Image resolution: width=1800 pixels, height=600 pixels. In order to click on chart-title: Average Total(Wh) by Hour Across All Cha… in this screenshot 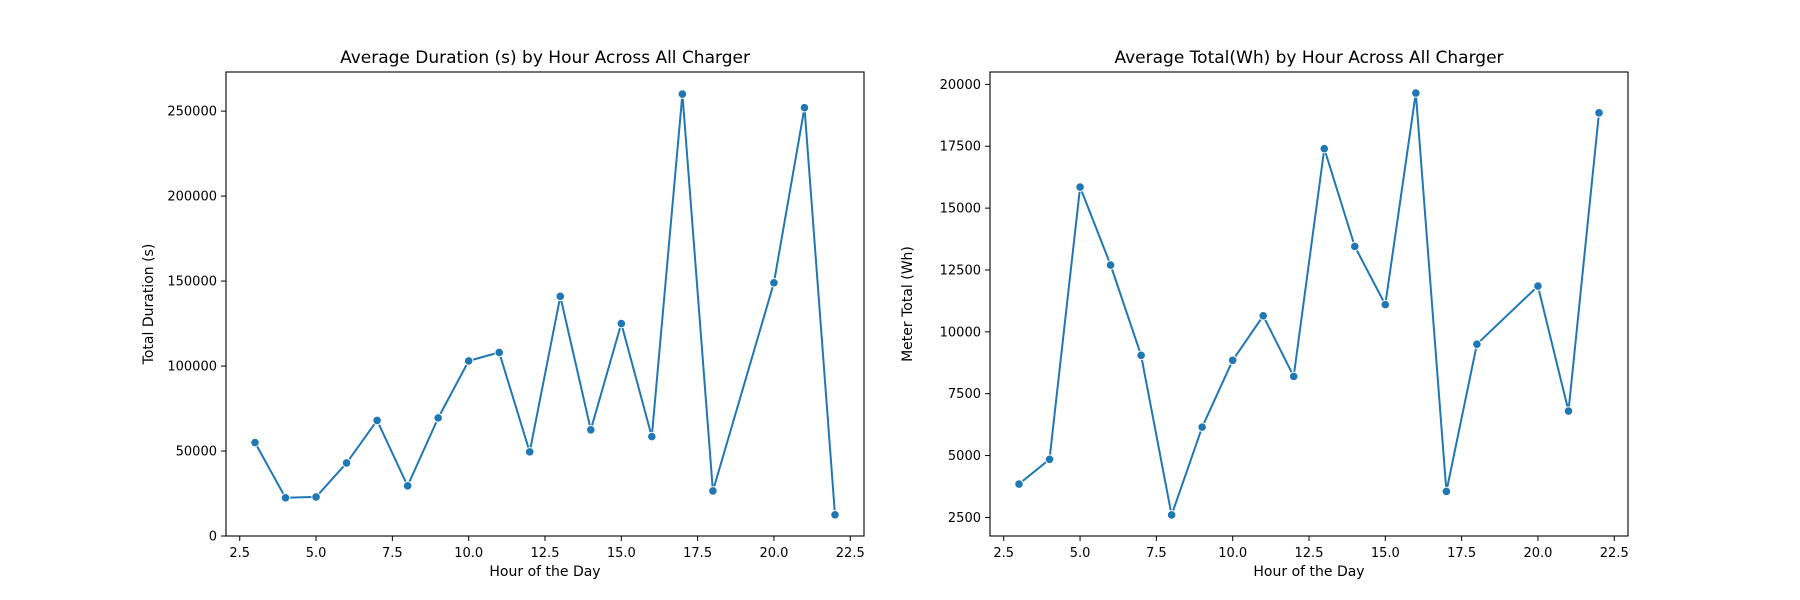, I will do `click(1308, 58)`.